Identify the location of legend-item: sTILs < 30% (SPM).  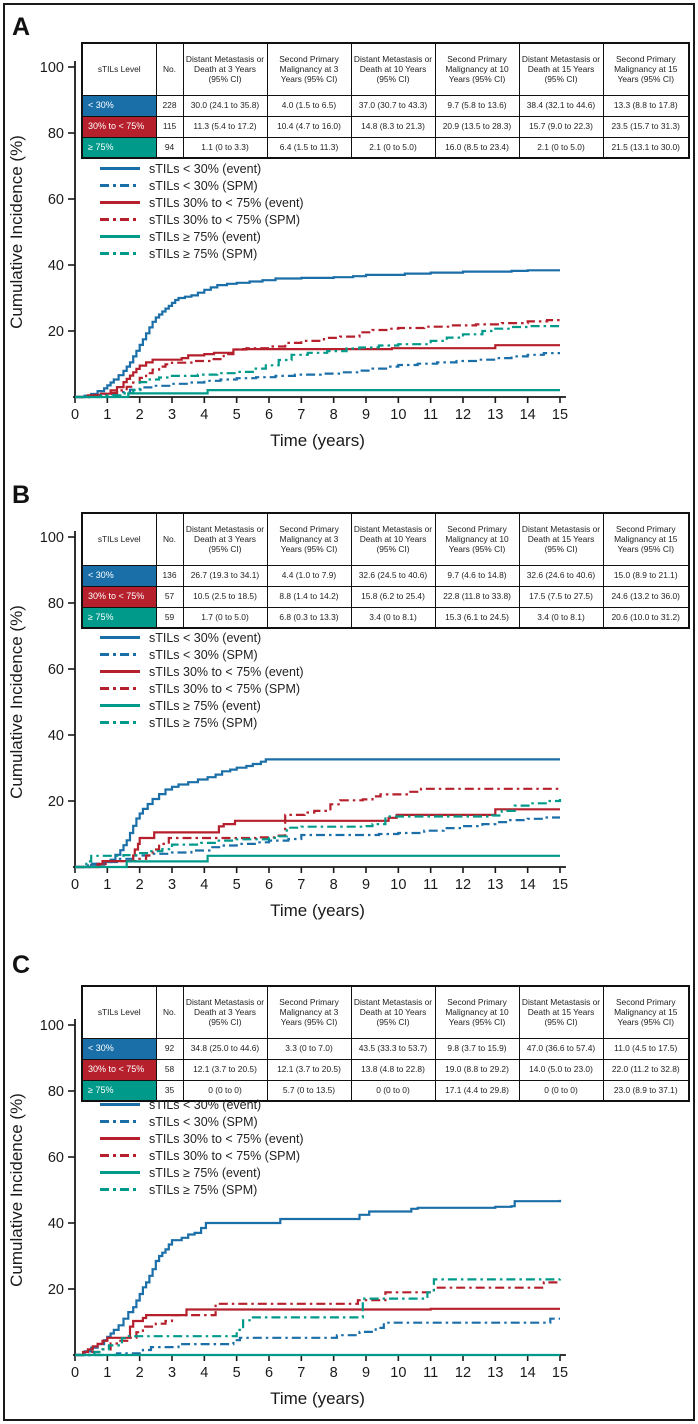
(202, 654).